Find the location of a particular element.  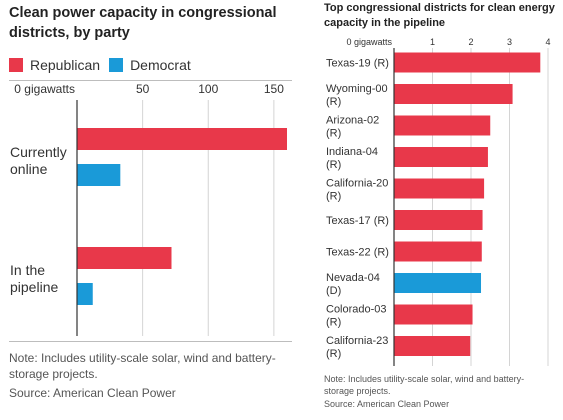

right-category-label: Colorado-03 (R) is located at coordinates (356, 316).